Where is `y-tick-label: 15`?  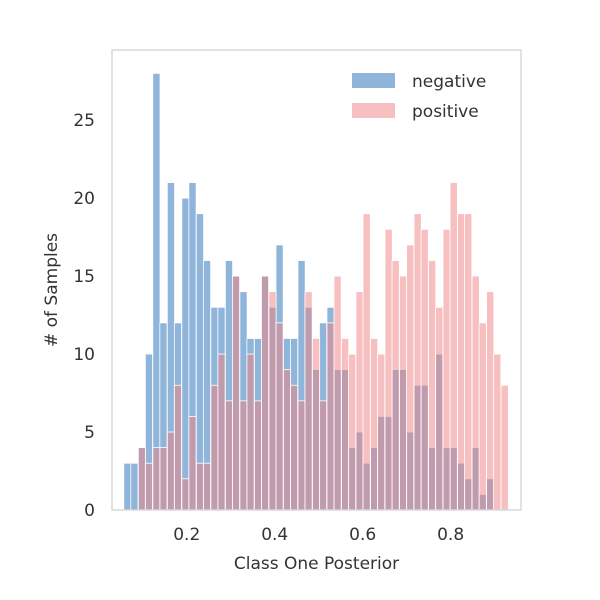 y-tick-label: 15 is located at coordinates (84, 277).